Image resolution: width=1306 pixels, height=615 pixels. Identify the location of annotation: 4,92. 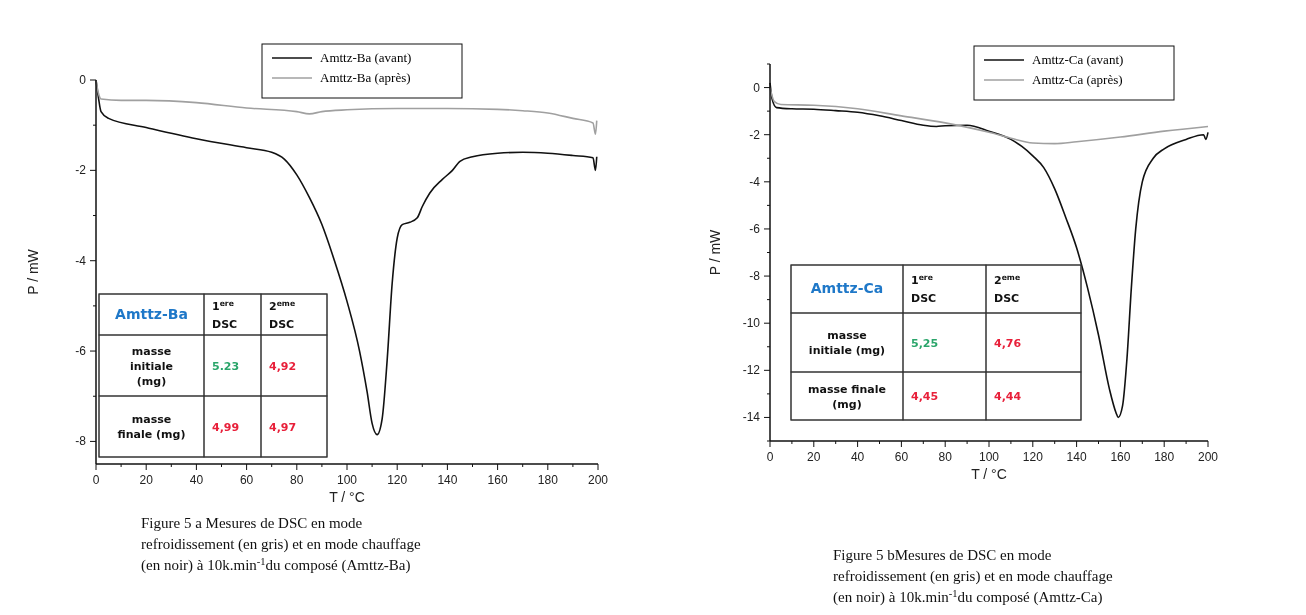
(283, 366).